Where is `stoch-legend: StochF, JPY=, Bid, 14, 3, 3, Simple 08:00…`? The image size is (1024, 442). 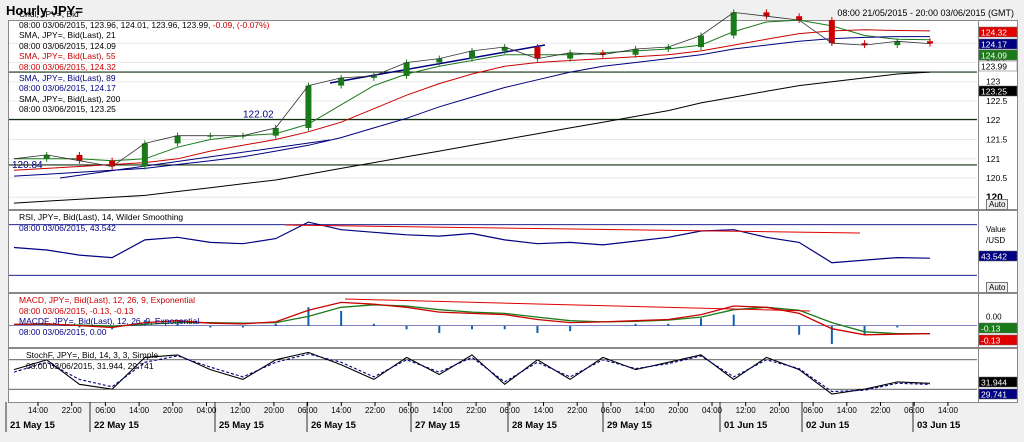
stoch-legend: StochF, JPY=, Bid, 14, 3, 3, Simple 08:00… is located at coordinates (92, 360).